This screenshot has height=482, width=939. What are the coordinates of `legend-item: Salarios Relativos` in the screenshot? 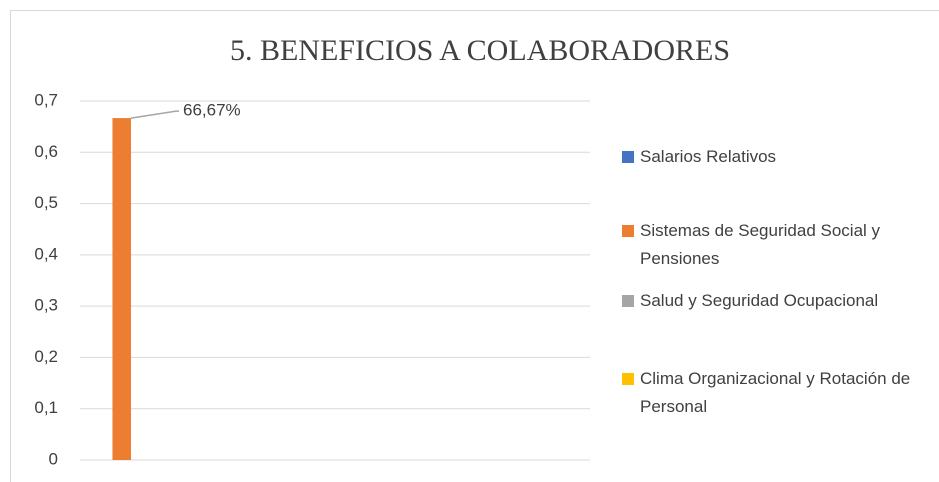 It's located at (772, 157).